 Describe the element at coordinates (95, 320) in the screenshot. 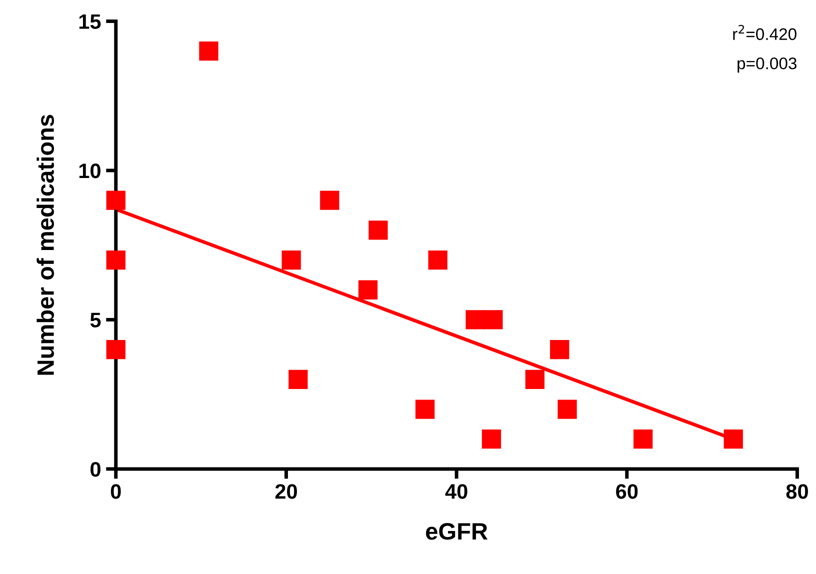

I see `y-tick-label: 5` at that location.